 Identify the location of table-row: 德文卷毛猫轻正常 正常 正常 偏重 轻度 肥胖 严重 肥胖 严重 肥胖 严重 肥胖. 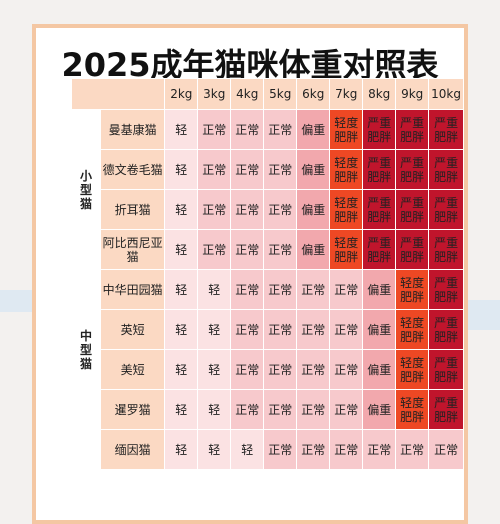
(268, 169).